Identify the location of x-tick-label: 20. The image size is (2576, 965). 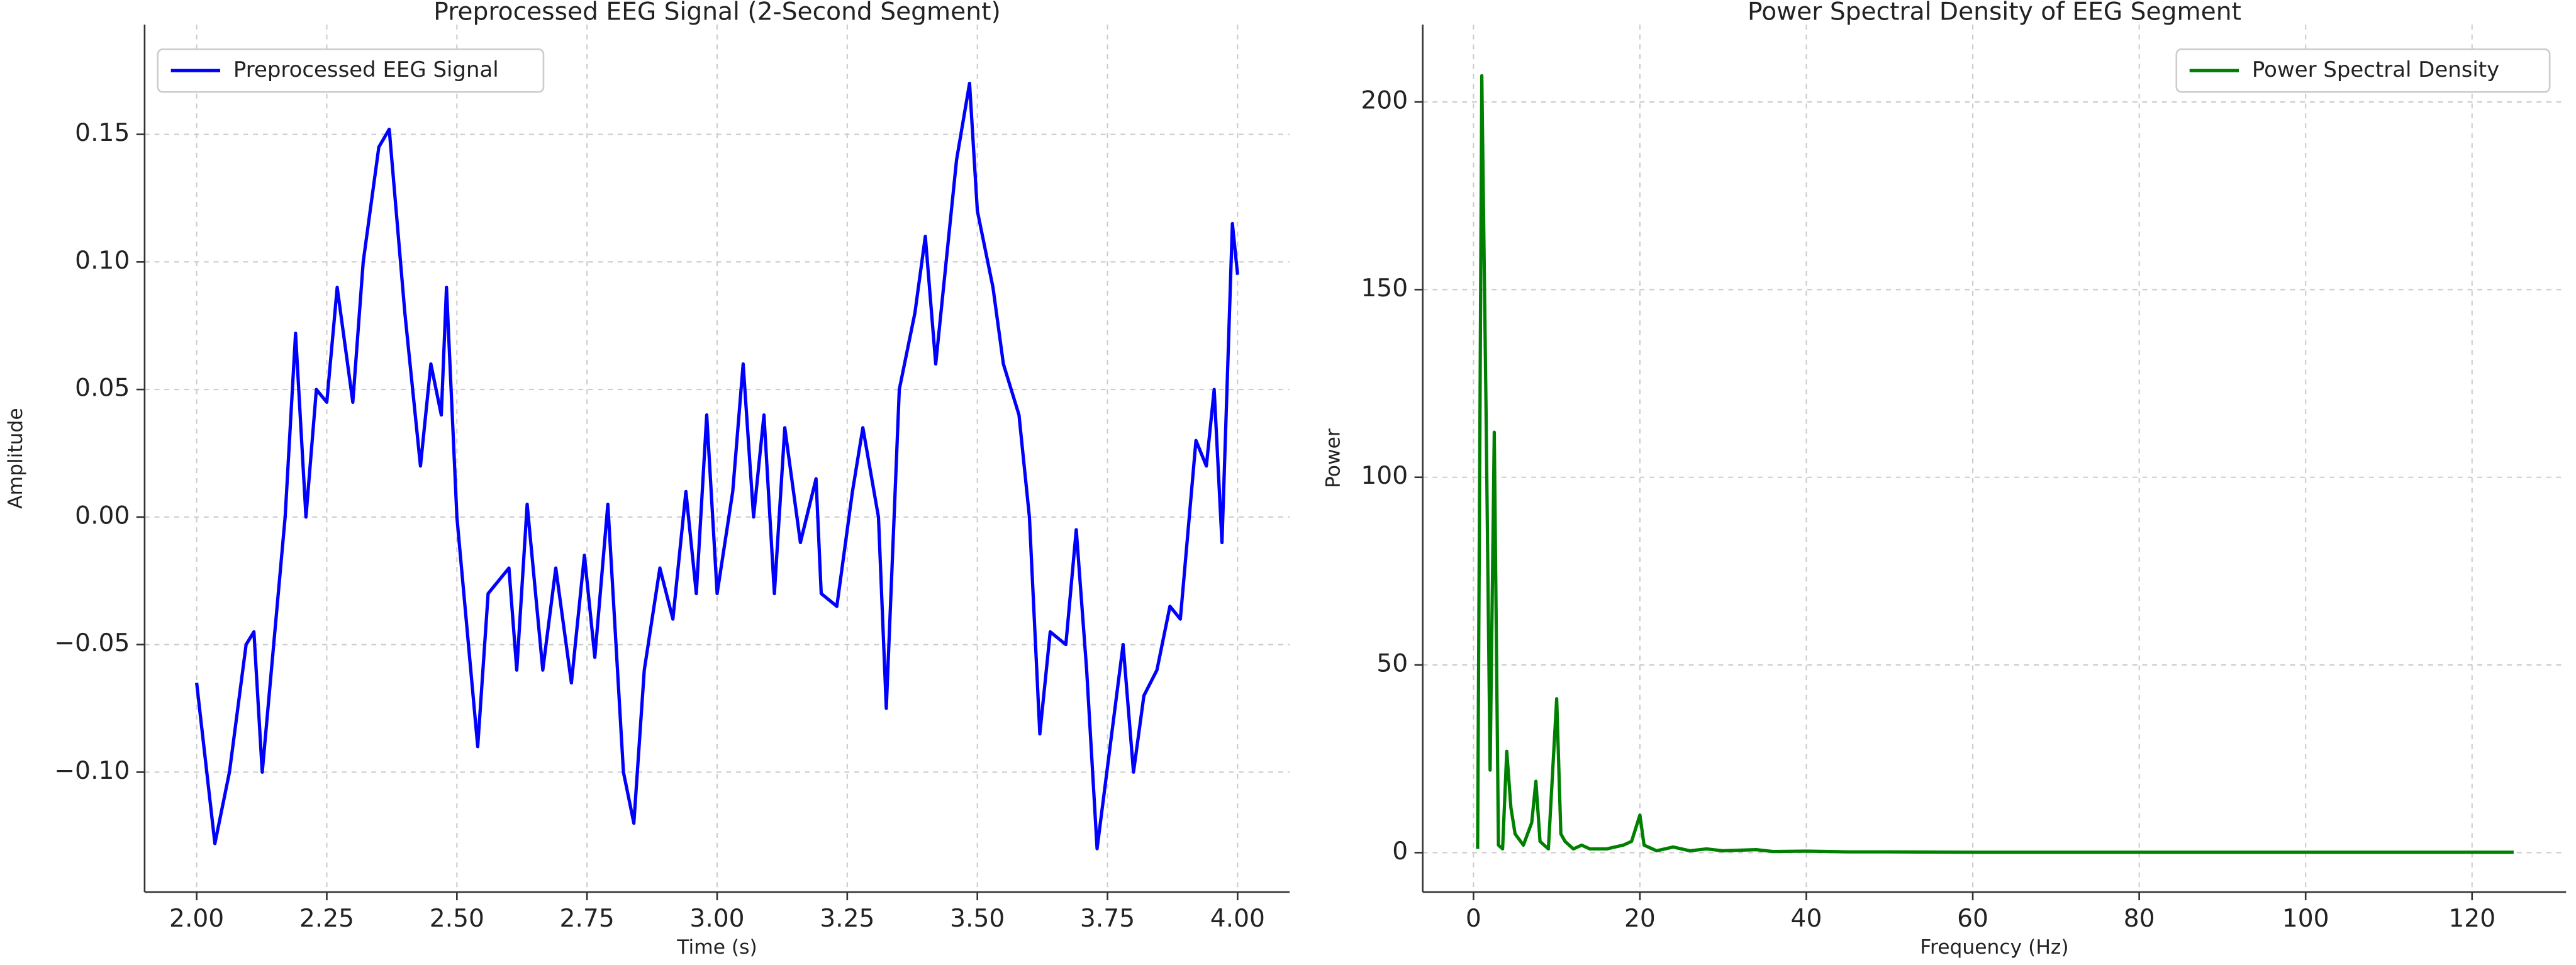
(1640, 919).